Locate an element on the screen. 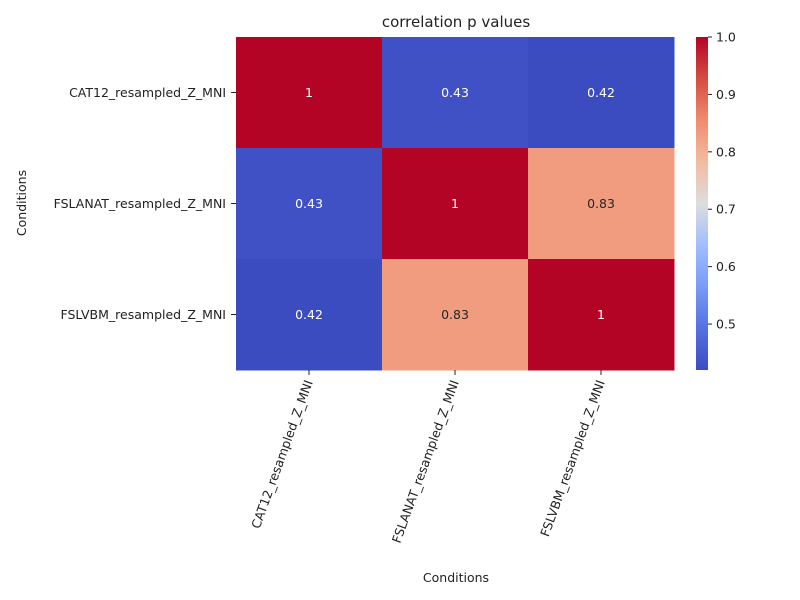 The width and height of the screenshot is (800, 600). x-axis-label: Conditions is located at coordinates (456, 577).